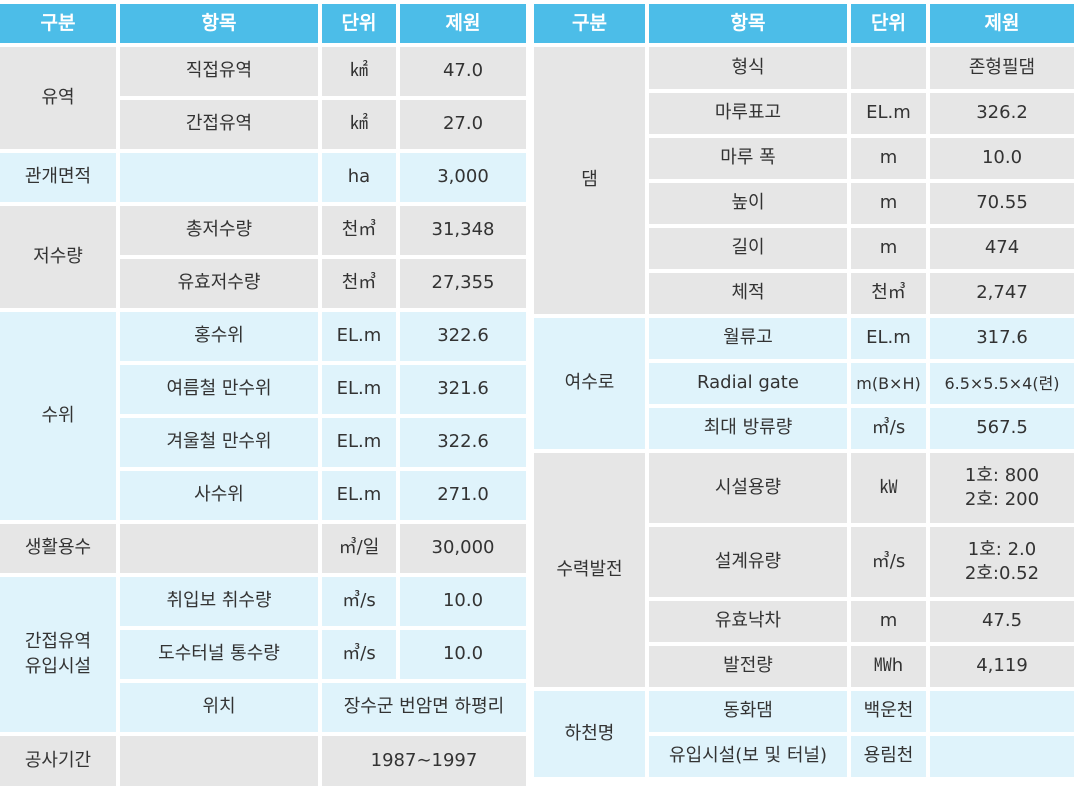  Describe the element at coordinates (359, 283) in the screenshot. I see `unit-effective-storage: 천㎥` at that location.